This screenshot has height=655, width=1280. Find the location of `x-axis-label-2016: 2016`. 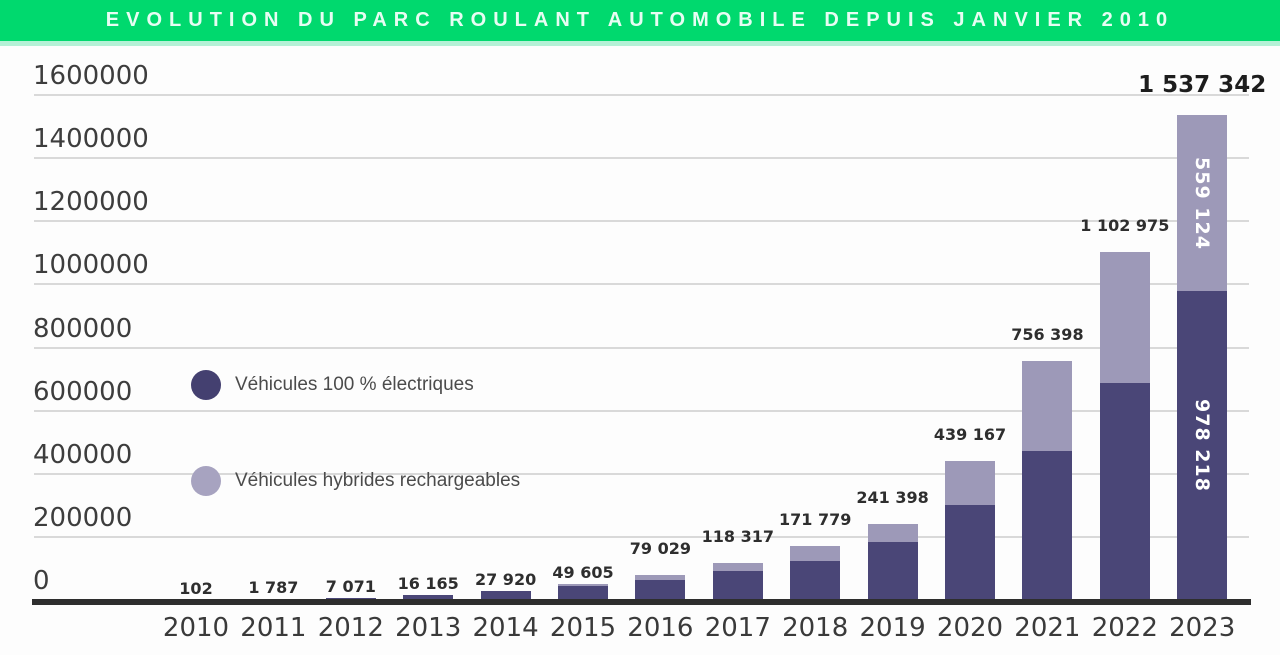

x-axis-label-2016: 2016 is located at coordinates (660, 628).